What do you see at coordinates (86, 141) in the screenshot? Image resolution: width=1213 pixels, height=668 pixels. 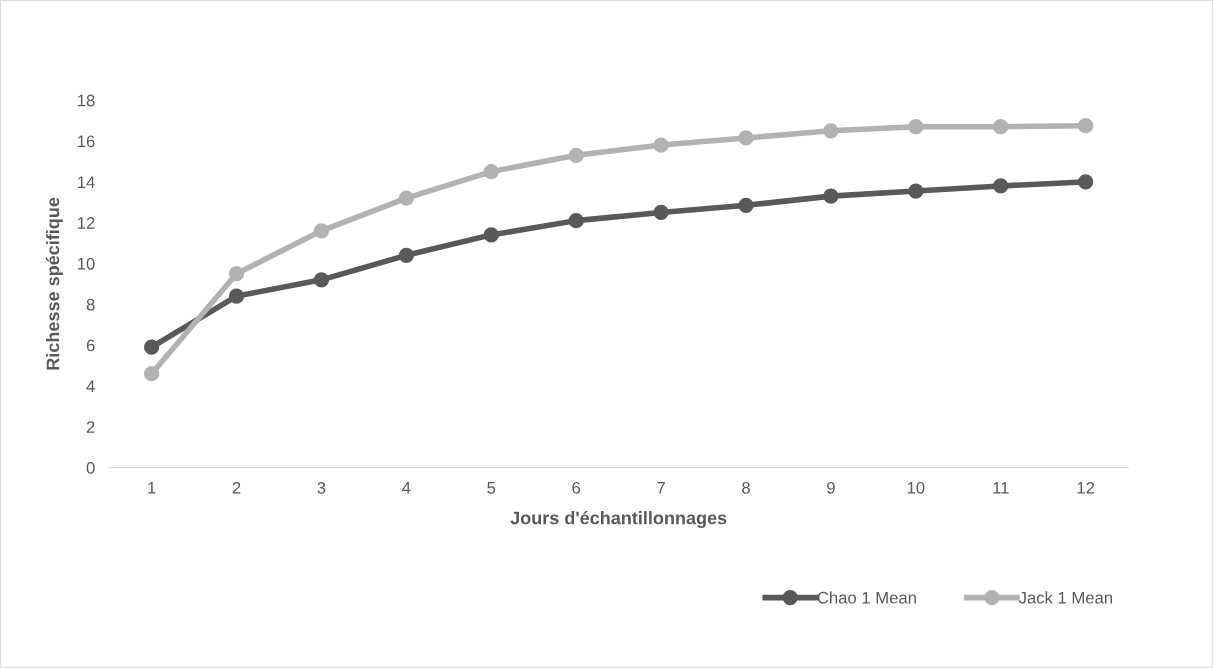 I see `y-tick-label: 16` at bounding box center [86, 141].